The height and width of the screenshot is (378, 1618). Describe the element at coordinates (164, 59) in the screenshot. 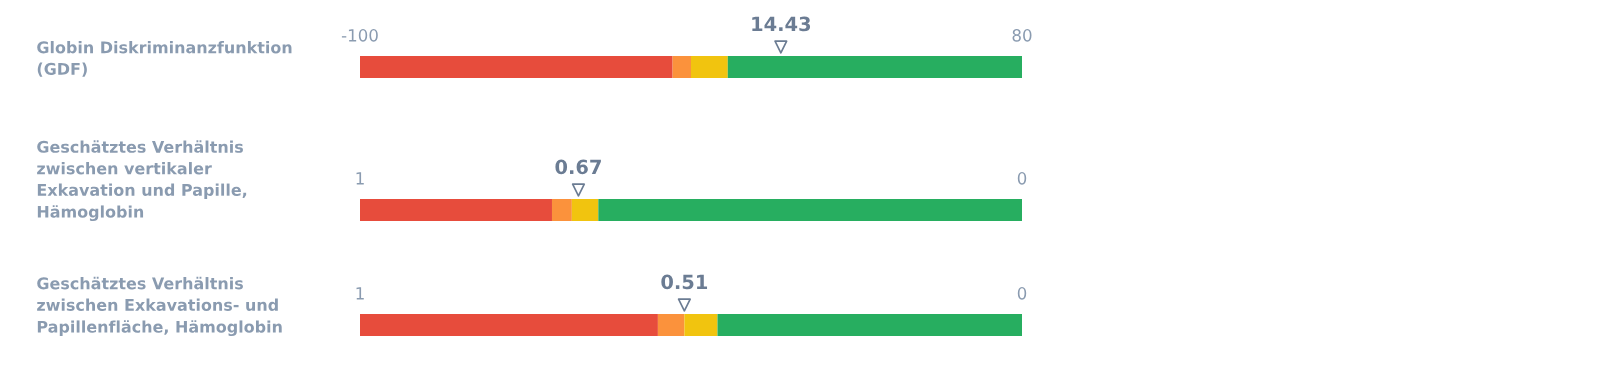

I see `y-tick-label: Globin Diskriminanzfunktion (GDF)` at that location.